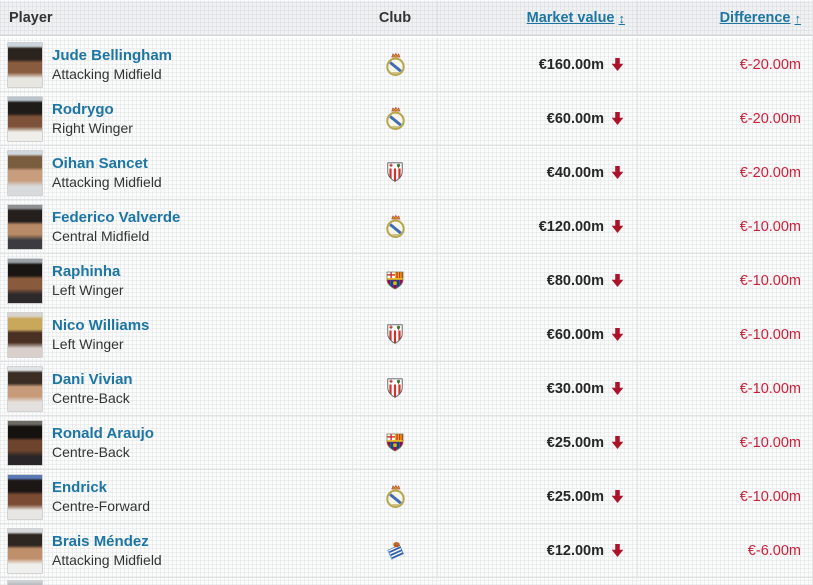  Describe the element at coordinates (101, 325) in the screenshot. I see `player-name-link: Nico Williams` at that location.